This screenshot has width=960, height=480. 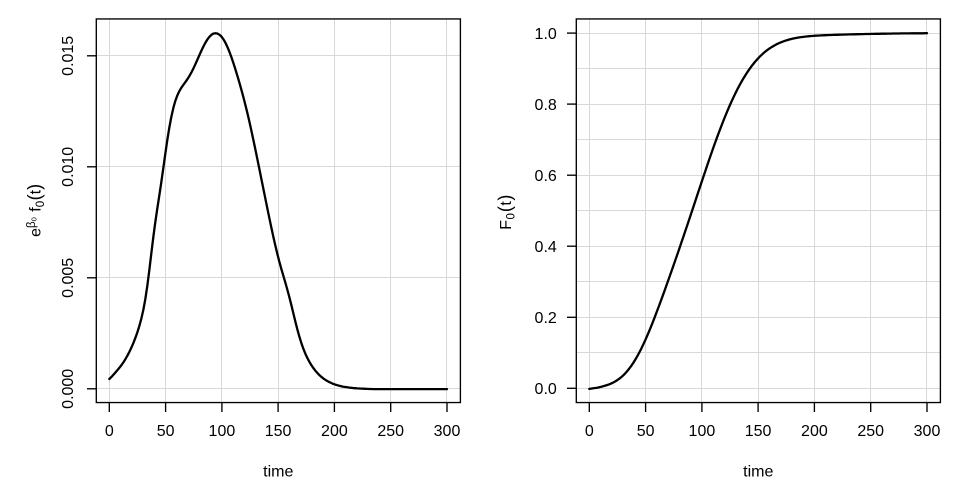 I want to click on svg-text: F0(t), so click(x=506, y=212).